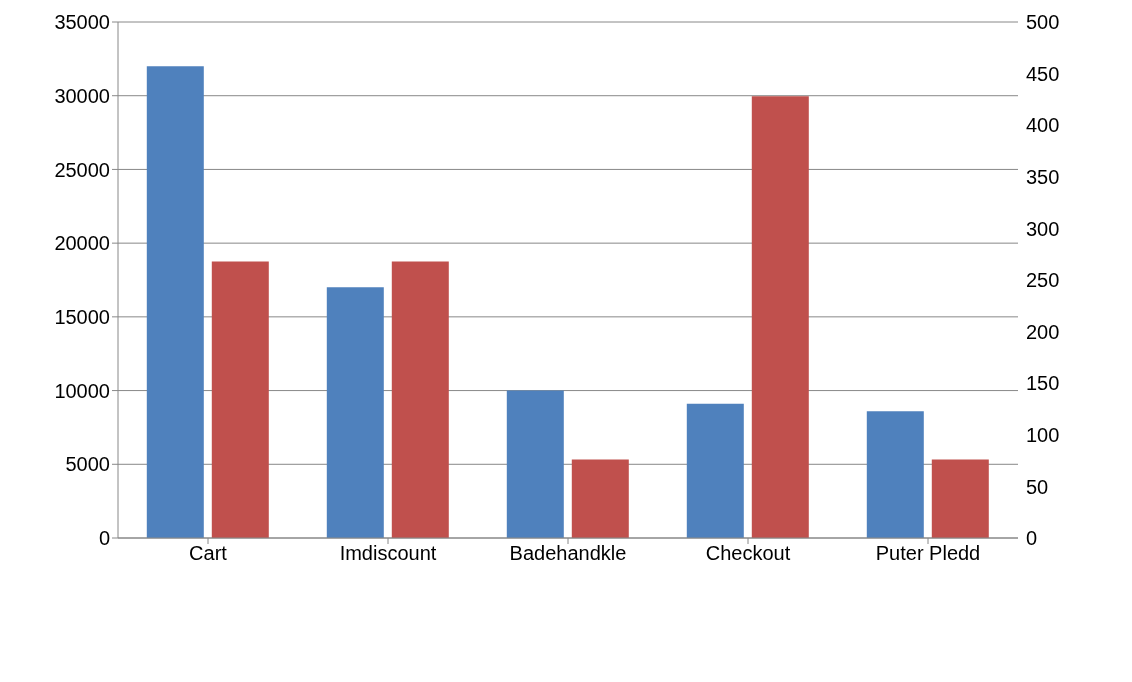 This screenshot has width=1132, height=682. Describe the element at coordinates (82, 390) in the screenshot. I see `y-tick-label: 10000` at that location.